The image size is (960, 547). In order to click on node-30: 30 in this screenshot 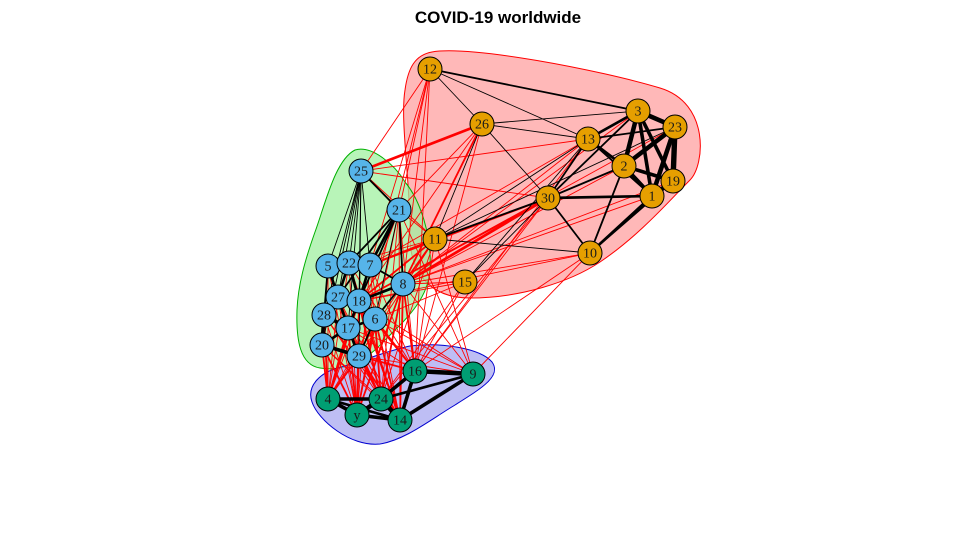, I will do `click(548, 198)`.